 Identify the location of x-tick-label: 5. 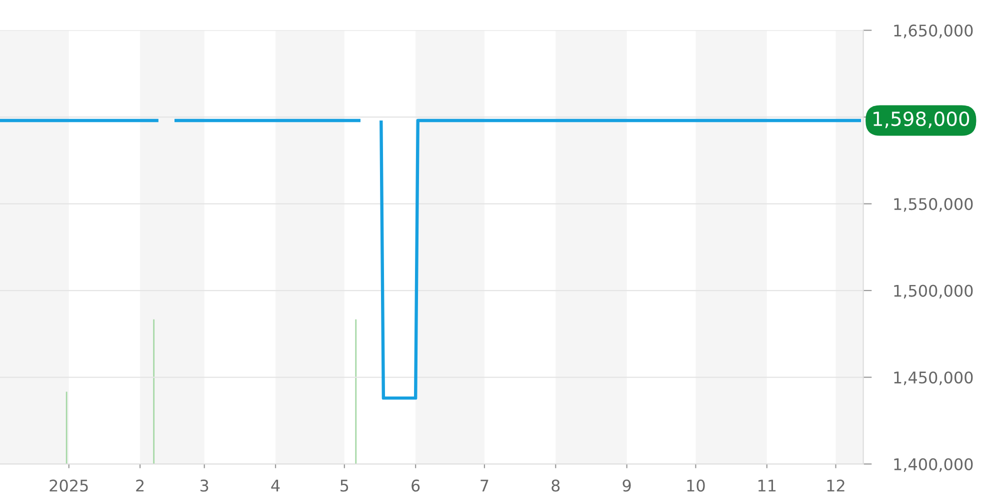
(344, 486).